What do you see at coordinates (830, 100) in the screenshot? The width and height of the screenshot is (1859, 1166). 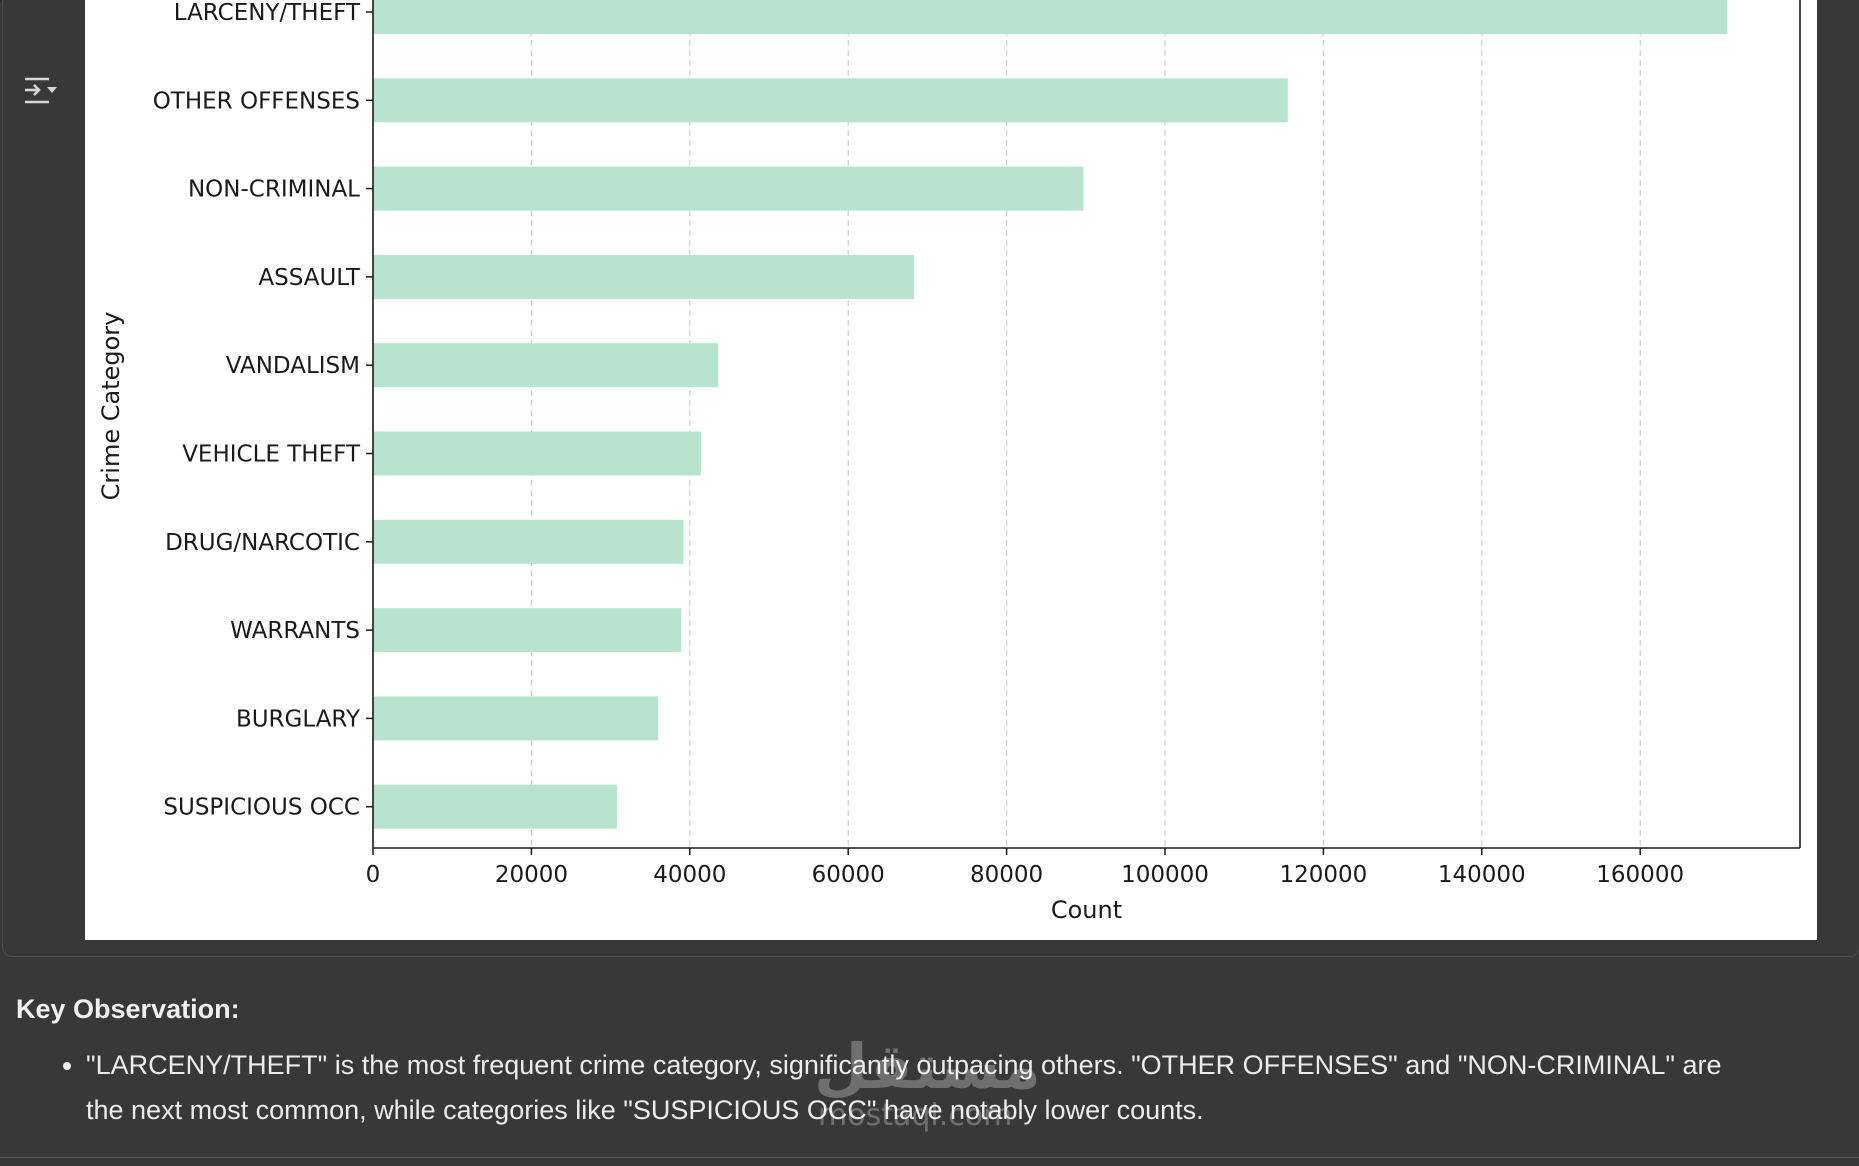 I see `bar-other-offenses` at bounding box center [830, 100].